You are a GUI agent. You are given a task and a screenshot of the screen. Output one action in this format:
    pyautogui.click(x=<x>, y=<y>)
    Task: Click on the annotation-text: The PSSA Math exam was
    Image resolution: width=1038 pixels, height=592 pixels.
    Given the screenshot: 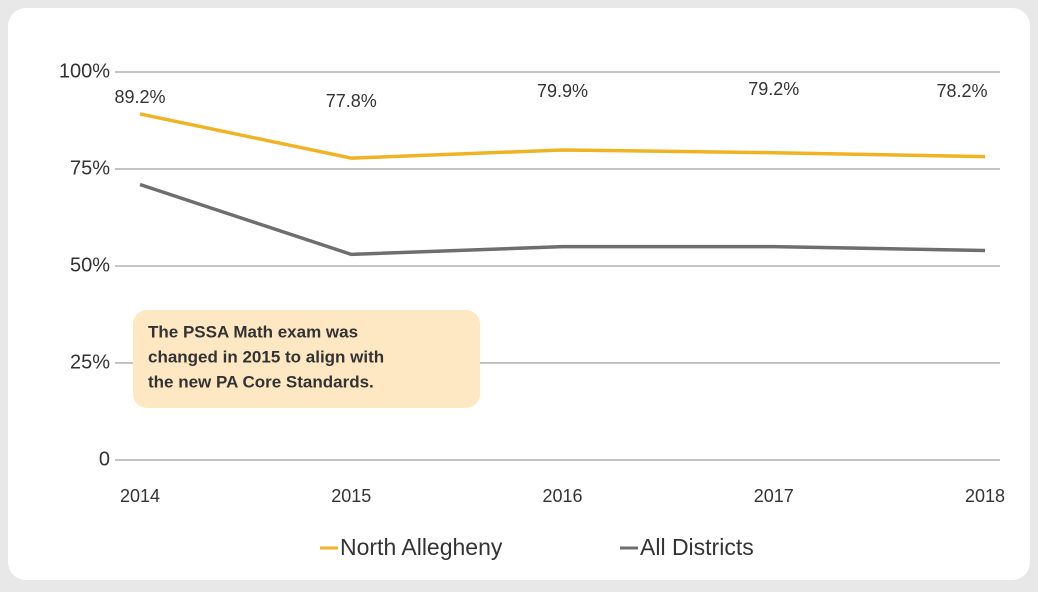 What is the action you would take?
    pyautogui.click(x=253, y=331)
    